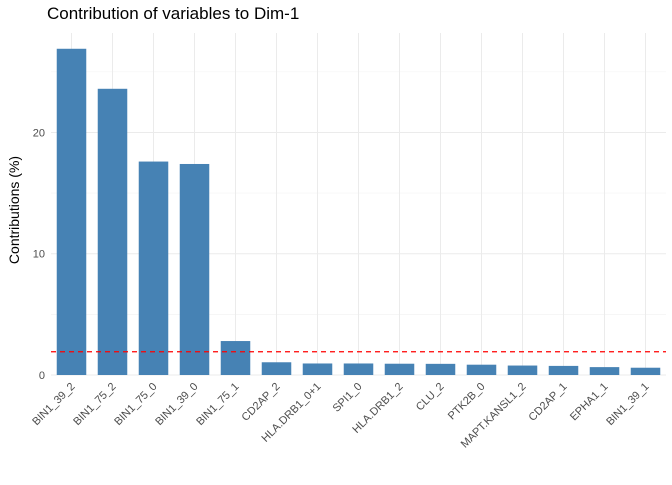 The image size is (672, 485). Describe the element at coordinates (53, 404) in the screenshot. I see `x-tick-label: BIN1_39_2` at that location.